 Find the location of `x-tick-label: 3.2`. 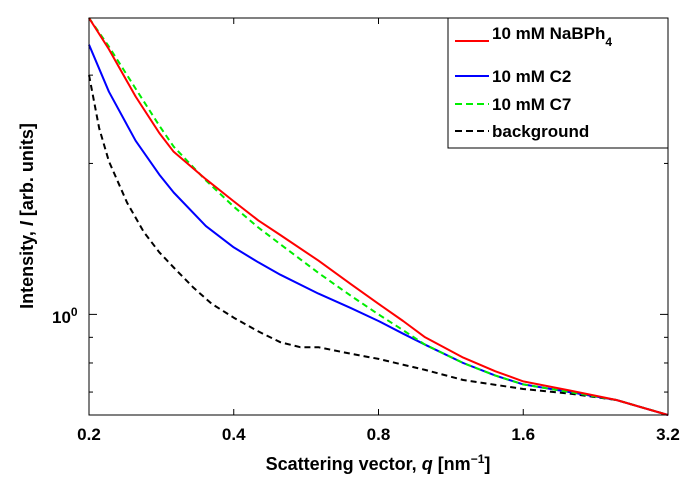

x-tick-label: 3.2 is located at coordinates (668, 434).